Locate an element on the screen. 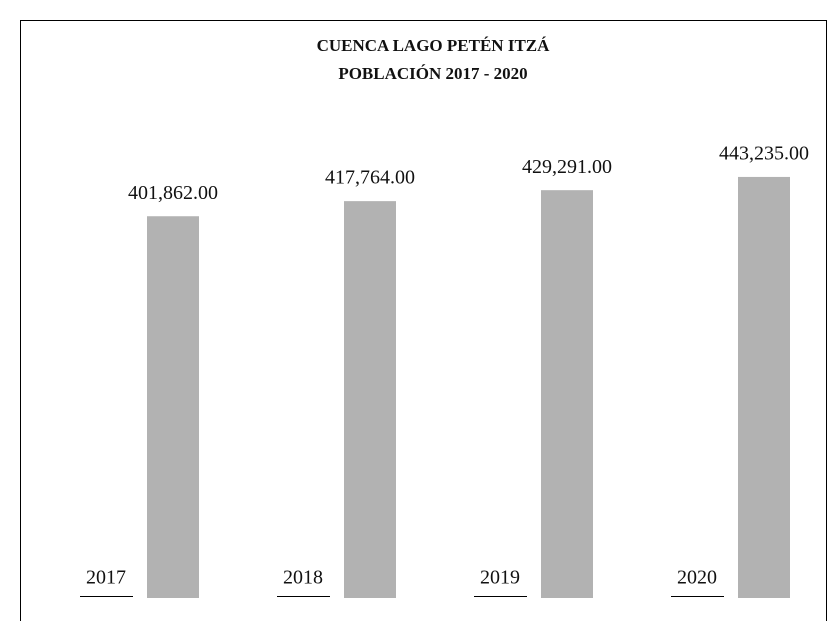  category-label: 2020 is located at coordinates (697, 578).